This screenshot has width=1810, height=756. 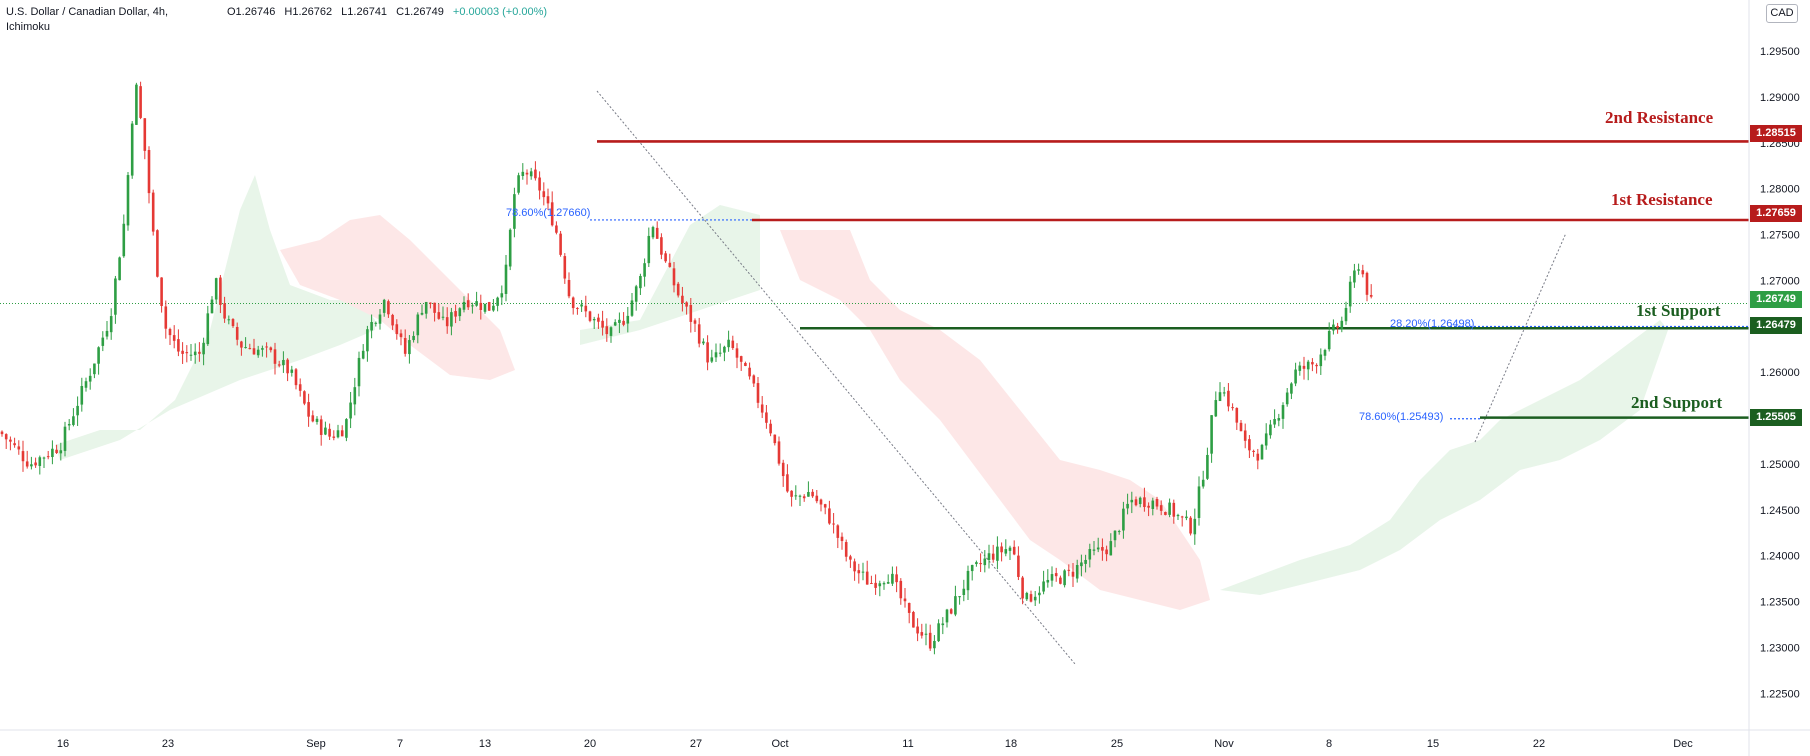 I want to click on y-tick-label: 1.23500, so click(x=1780, y=603).